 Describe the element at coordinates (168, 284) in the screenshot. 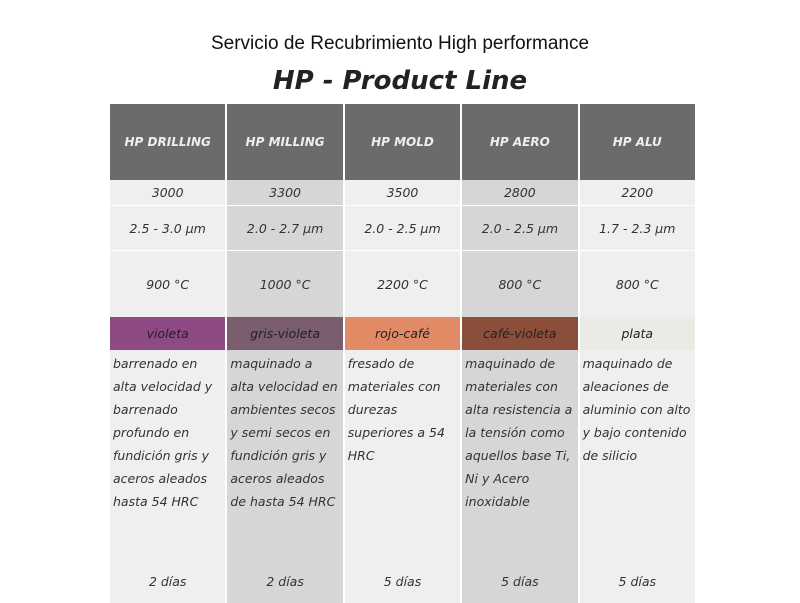

I see `temperature-cell: 900 °C` at that location.